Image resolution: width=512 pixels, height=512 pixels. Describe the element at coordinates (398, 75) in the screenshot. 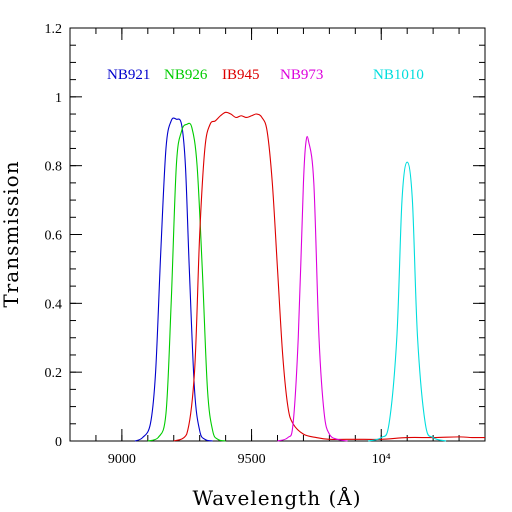

I see `legend-label-nb1010: NB1010` at that location.